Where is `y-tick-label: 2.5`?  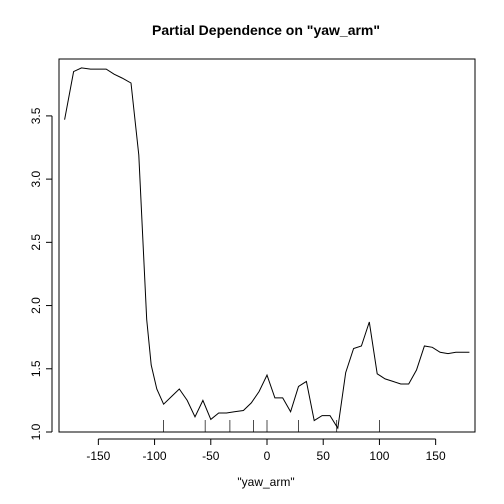
y-tick-label: 2.5 is located at coordinates (36, 242).